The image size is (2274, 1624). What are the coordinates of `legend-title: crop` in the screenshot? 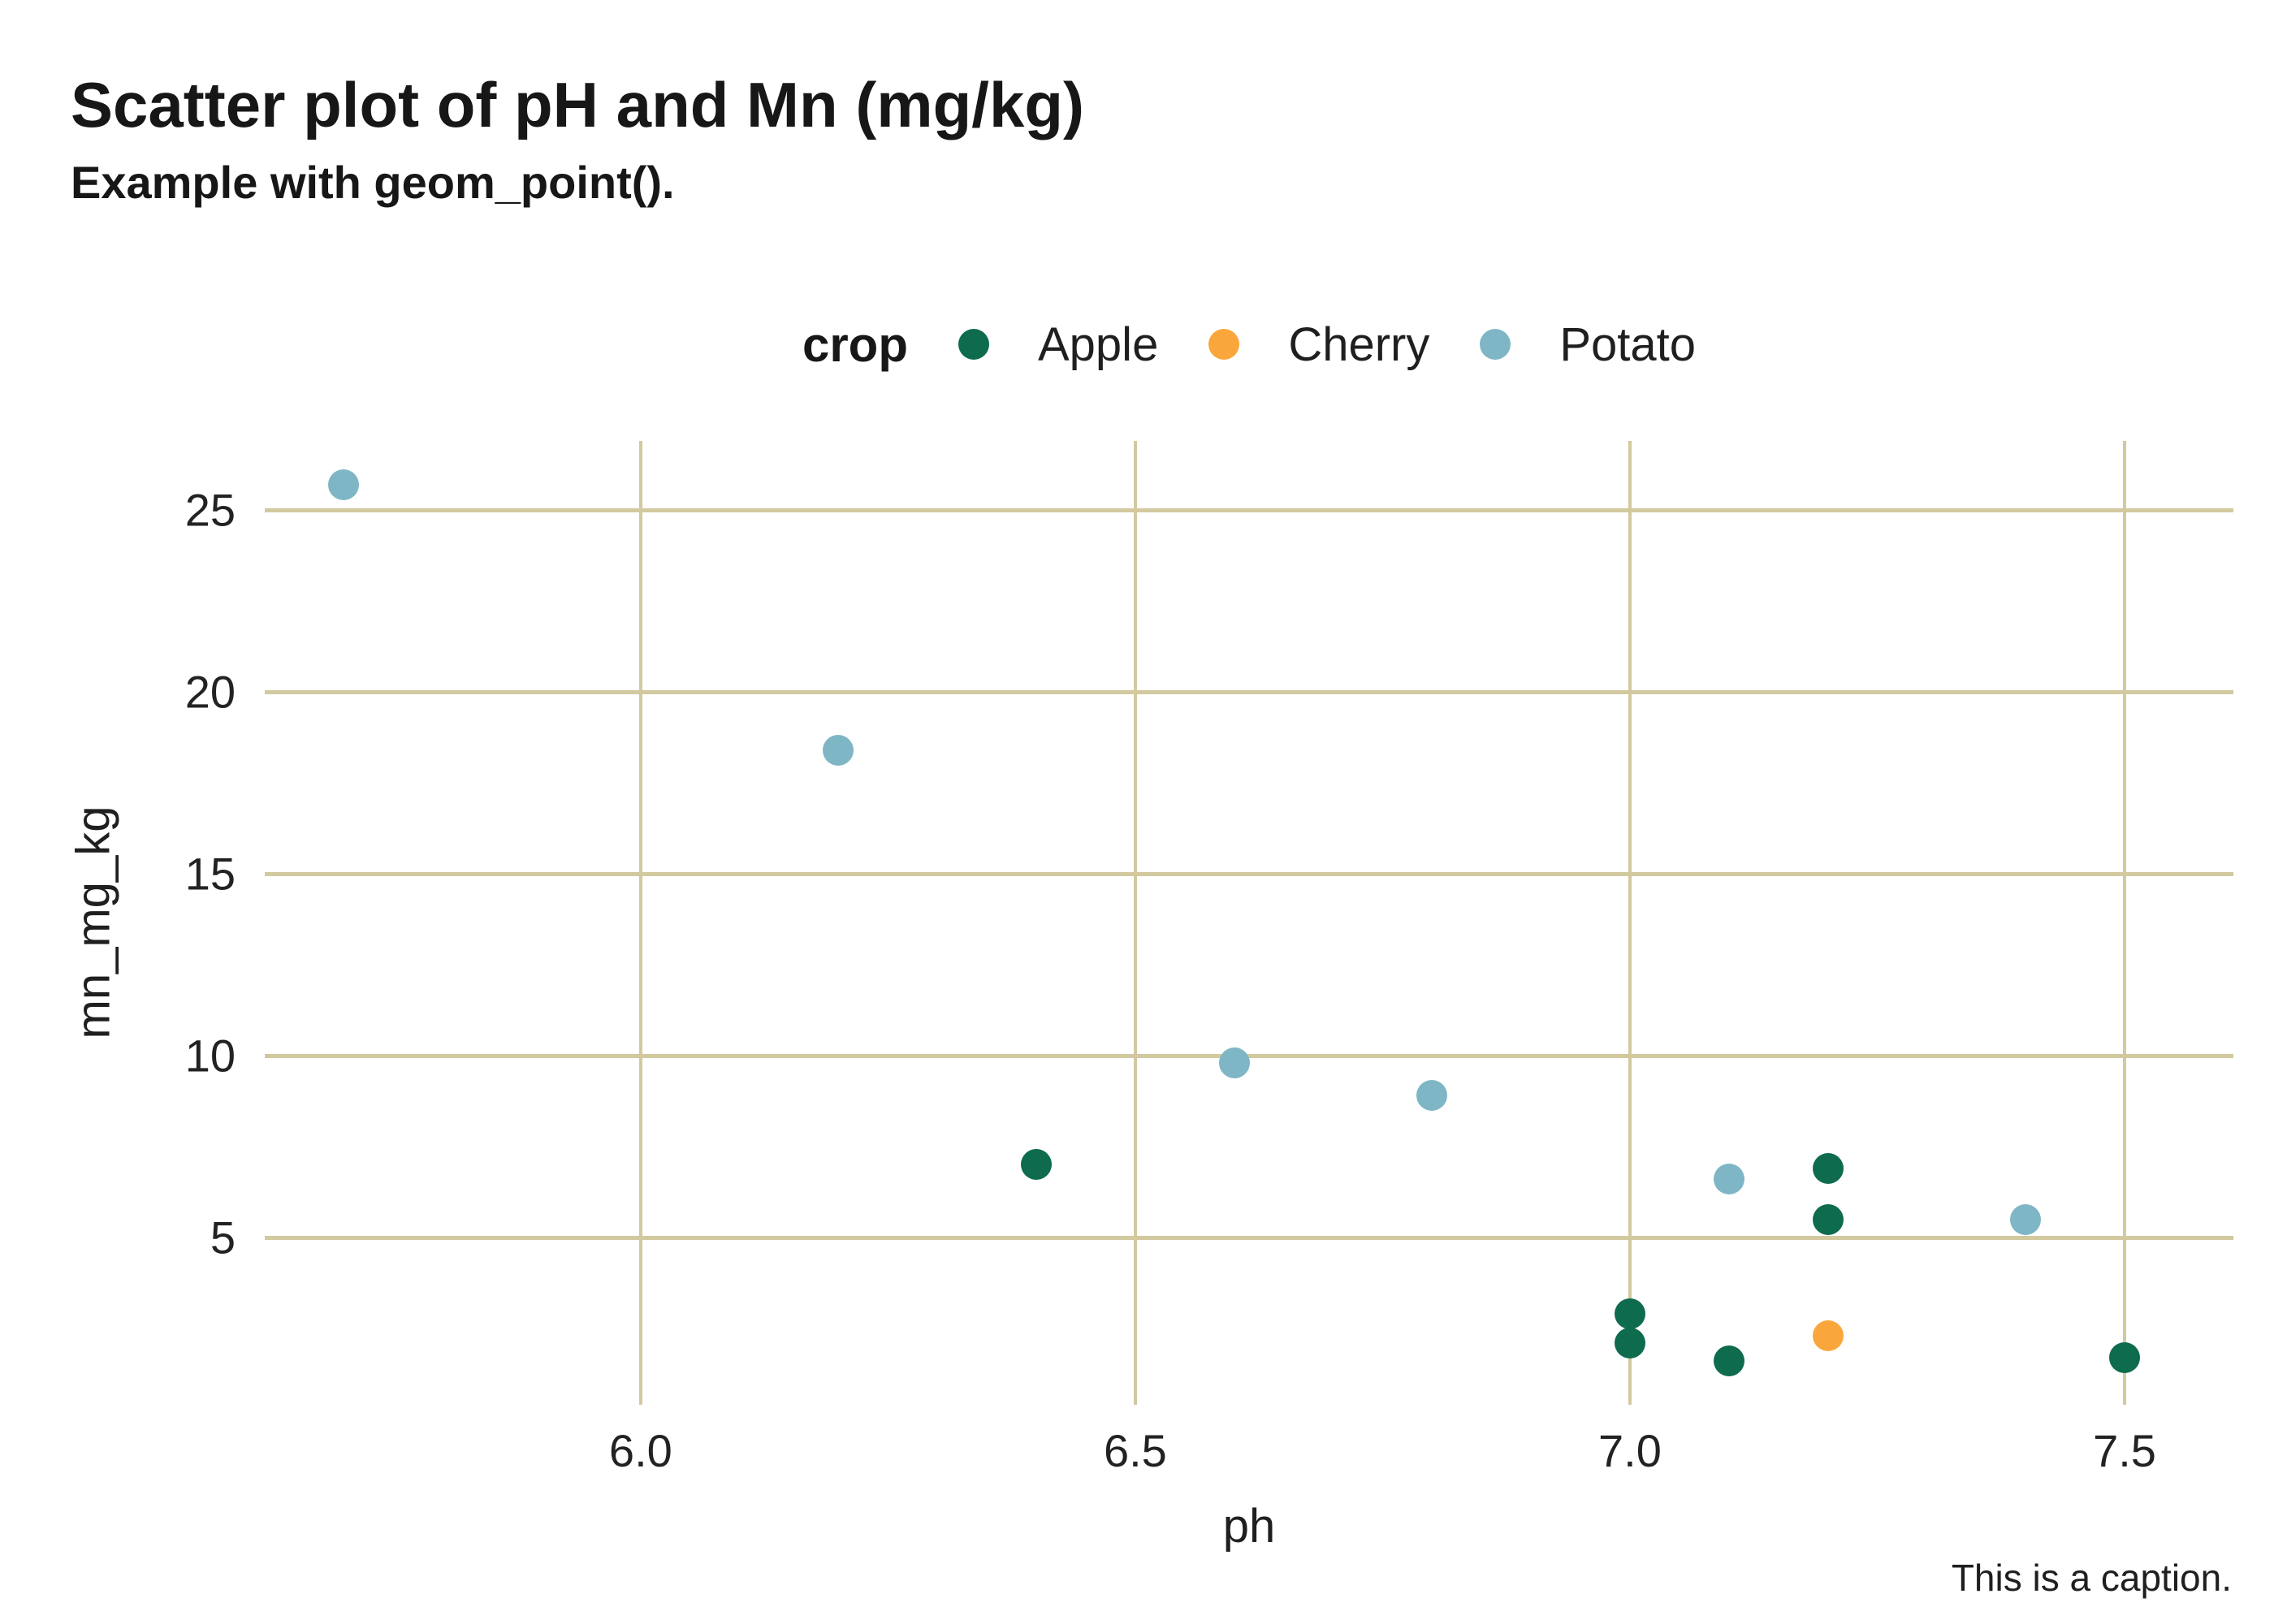 It's located at (855, 345).